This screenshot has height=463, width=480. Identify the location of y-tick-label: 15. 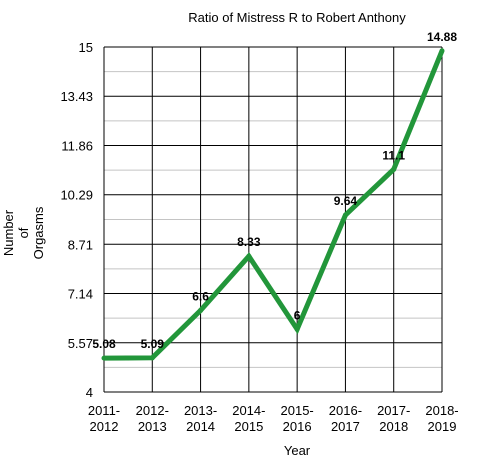
(86, 47).